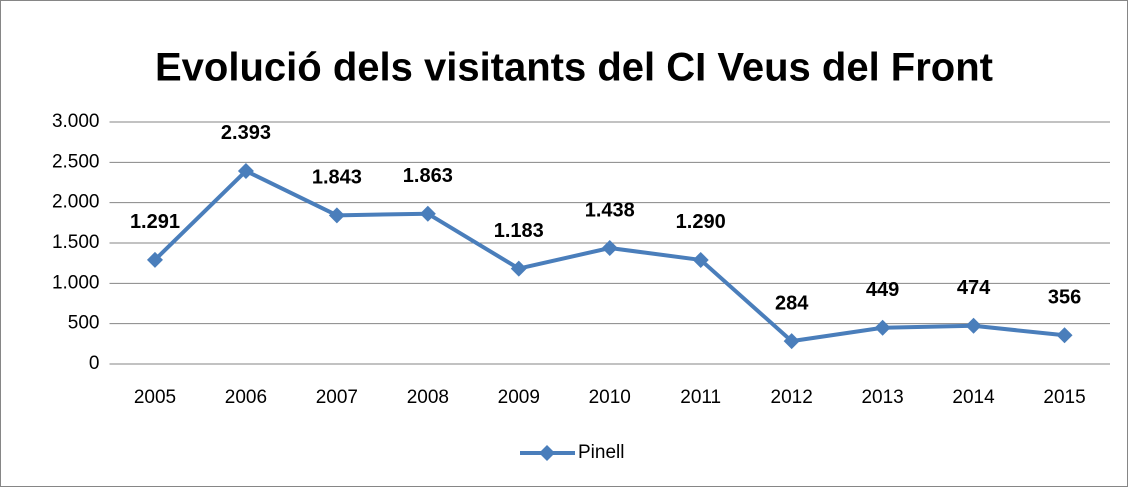 The width and height of the screenshot is (1129, 488). Describe the element at coordinates (246, 397) in the screenshot. I see `x-tick-label: 2006` at that location.